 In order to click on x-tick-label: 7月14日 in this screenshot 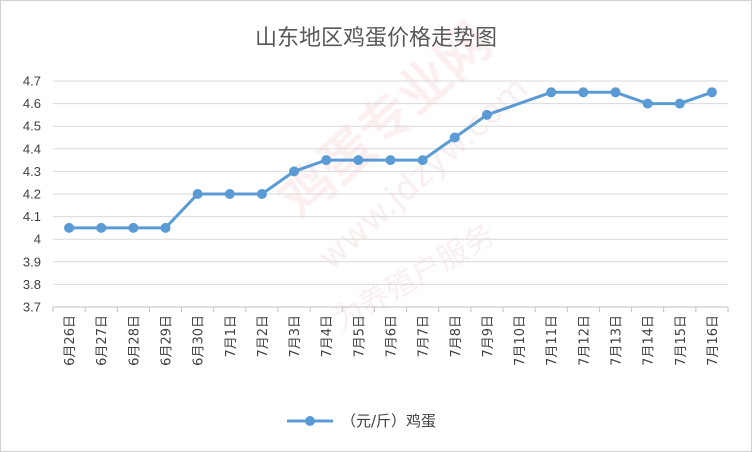, I will do `click(649, 340)`.